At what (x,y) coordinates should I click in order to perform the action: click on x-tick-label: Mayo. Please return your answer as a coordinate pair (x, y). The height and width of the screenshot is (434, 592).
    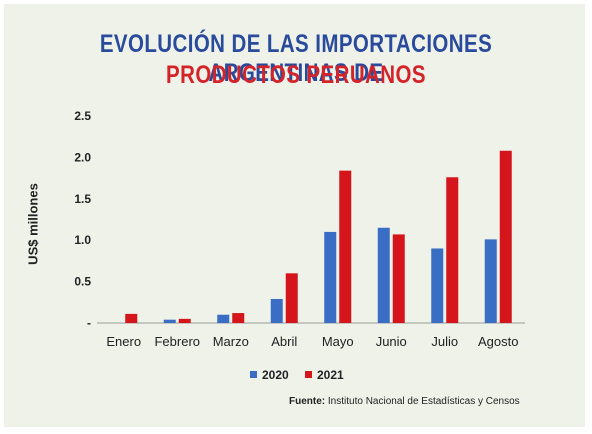
    Looking at the image, I should click on (338, 341).